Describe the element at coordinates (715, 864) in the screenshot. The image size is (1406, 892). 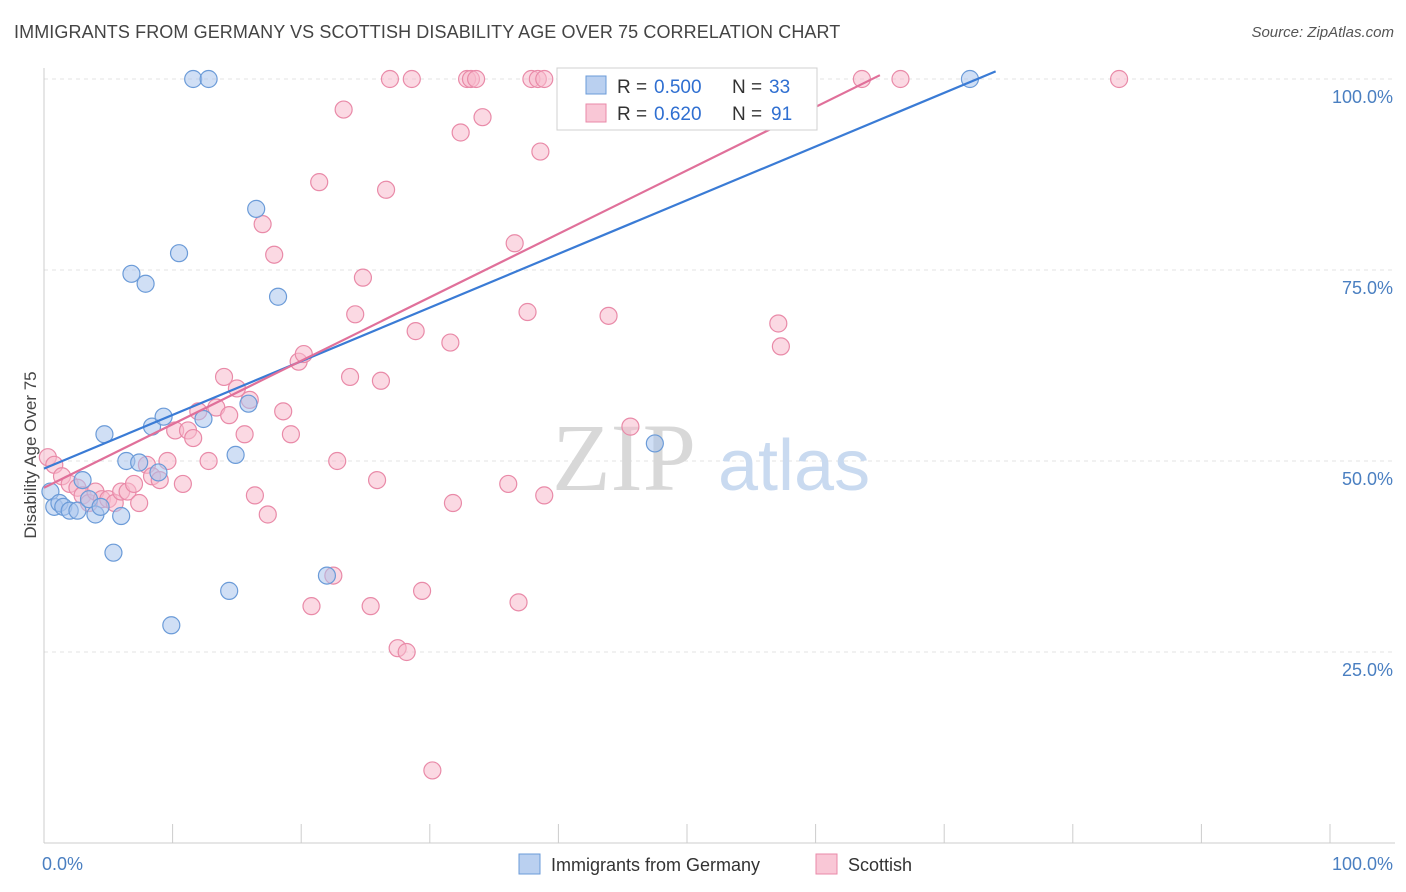
I see `series-legend: Immigrants from Germany Scottish` at that location.